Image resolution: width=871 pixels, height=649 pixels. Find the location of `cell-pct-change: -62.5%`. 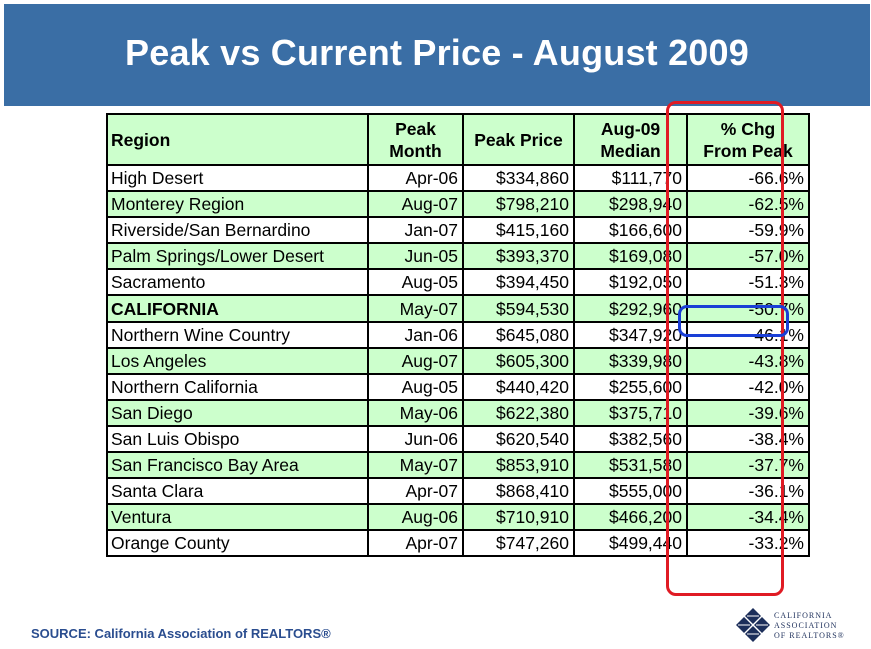

cell-pct-change: -62.5% is located at coordinates (748, 204).